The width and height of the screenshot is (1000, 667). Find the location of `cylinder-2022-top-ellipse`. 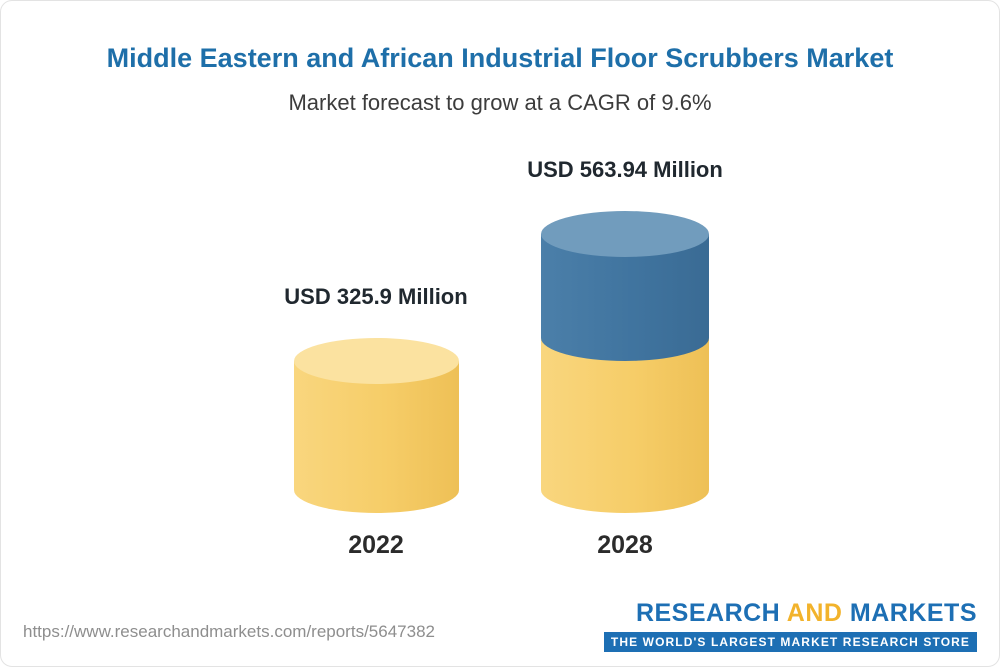

cylinder-2022-top-ellipse is located at coordinates (376, 361).